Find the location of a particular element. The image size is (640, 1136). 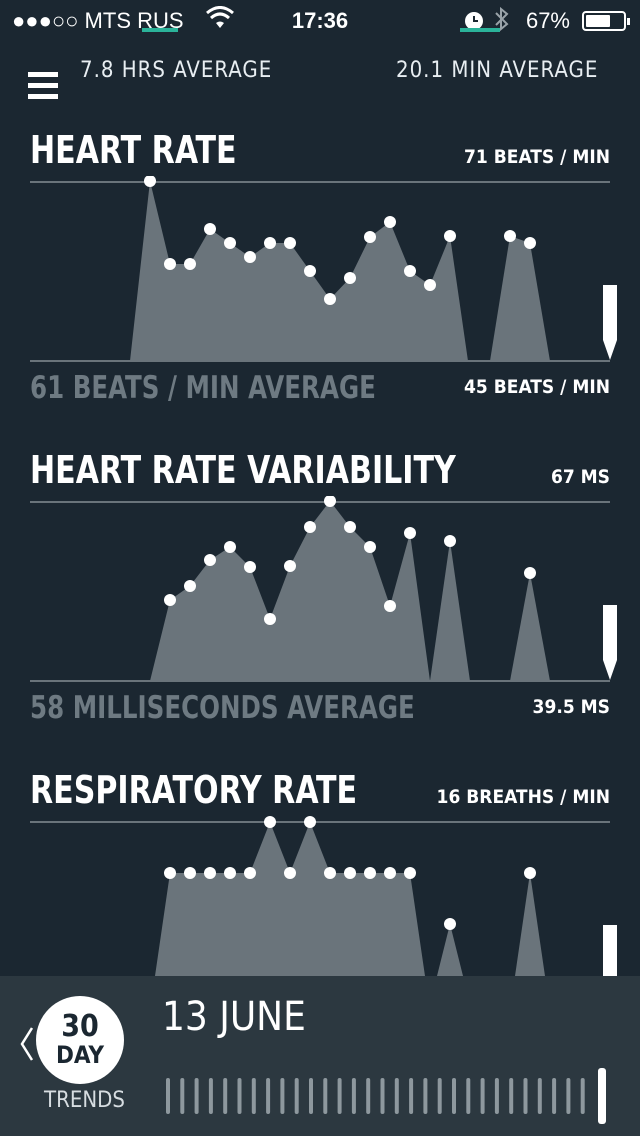

heart-rate-area is located at coordinates (299, 271).